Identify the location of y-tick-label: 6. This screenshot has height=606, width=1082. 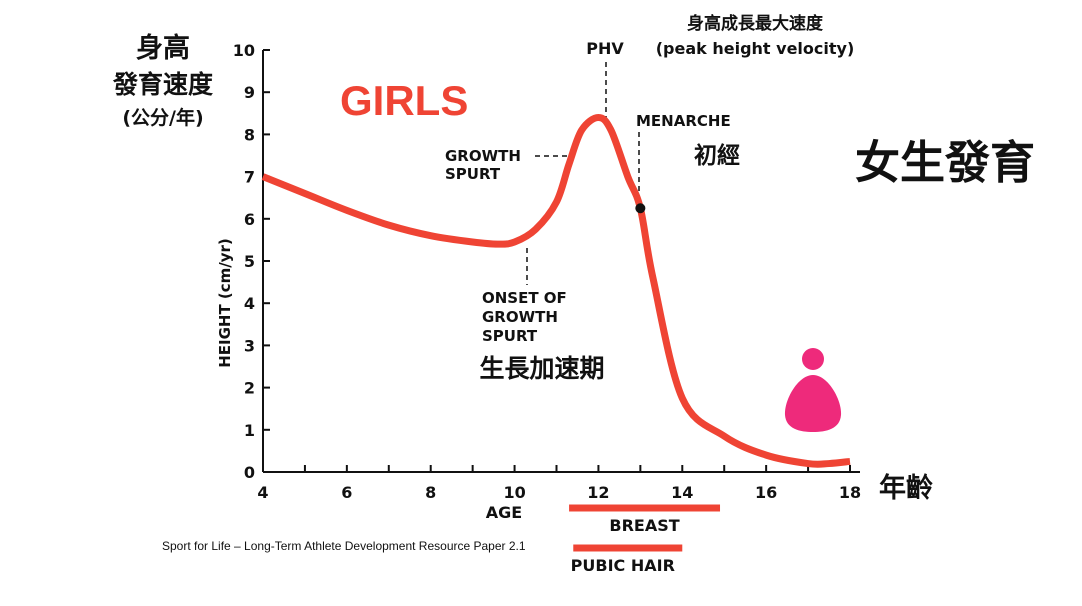
(249, 219).